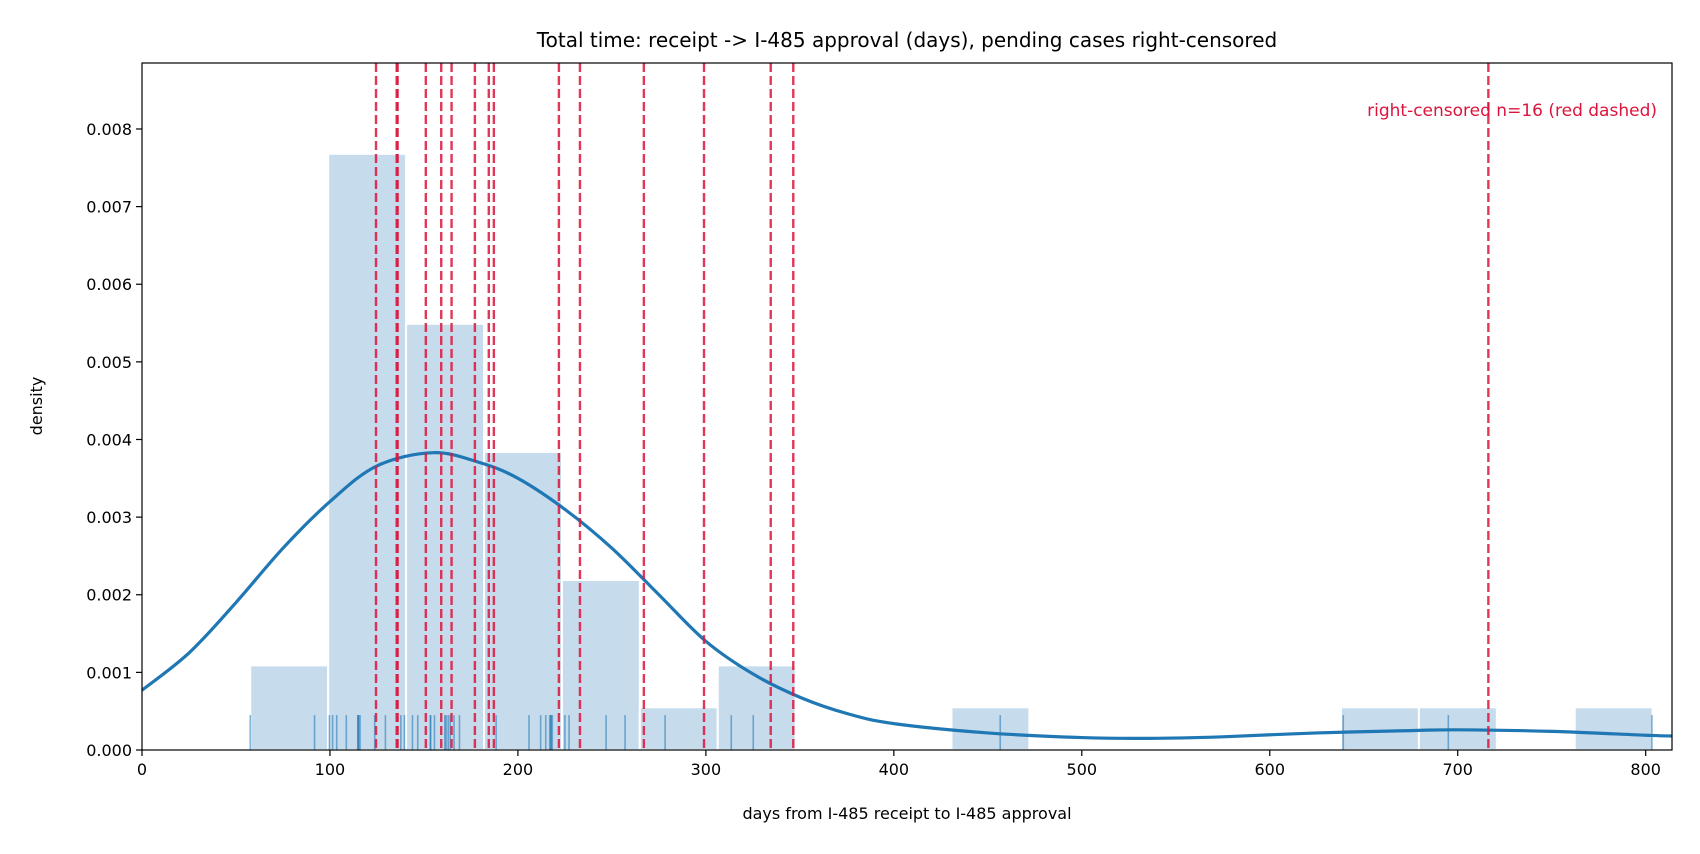 This screenshot has height=854, width=1700. What do you see at coordinates (36, 406) in the screenshot?
I see `y-axis-label: density` at bounding box center [36, 406].